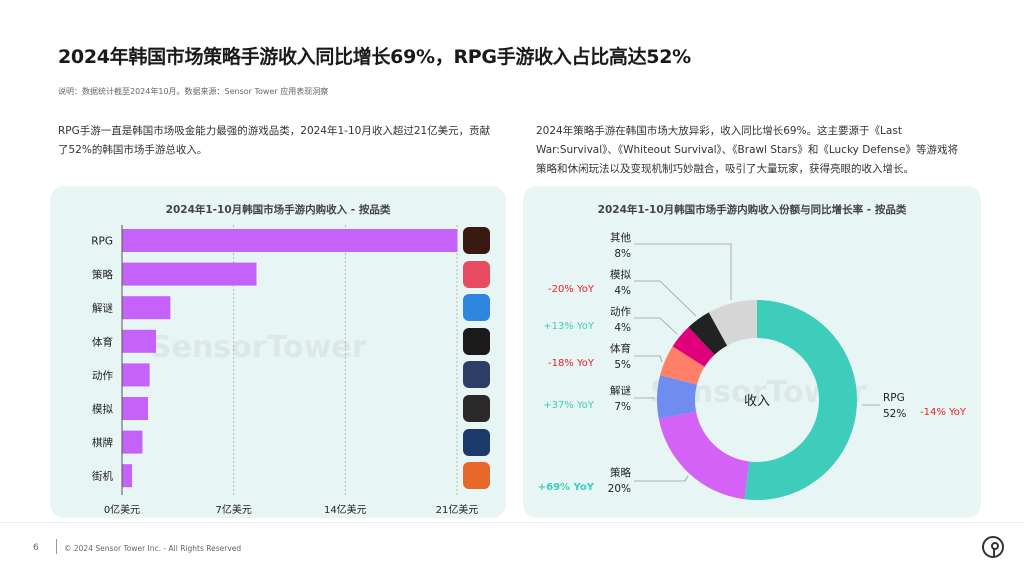 The height and width of the screenshot is (576, 1024). Describe the element at coordinates (457, 509) in the screenshot. I see `x-tick-label: 21亿美元` at that location.